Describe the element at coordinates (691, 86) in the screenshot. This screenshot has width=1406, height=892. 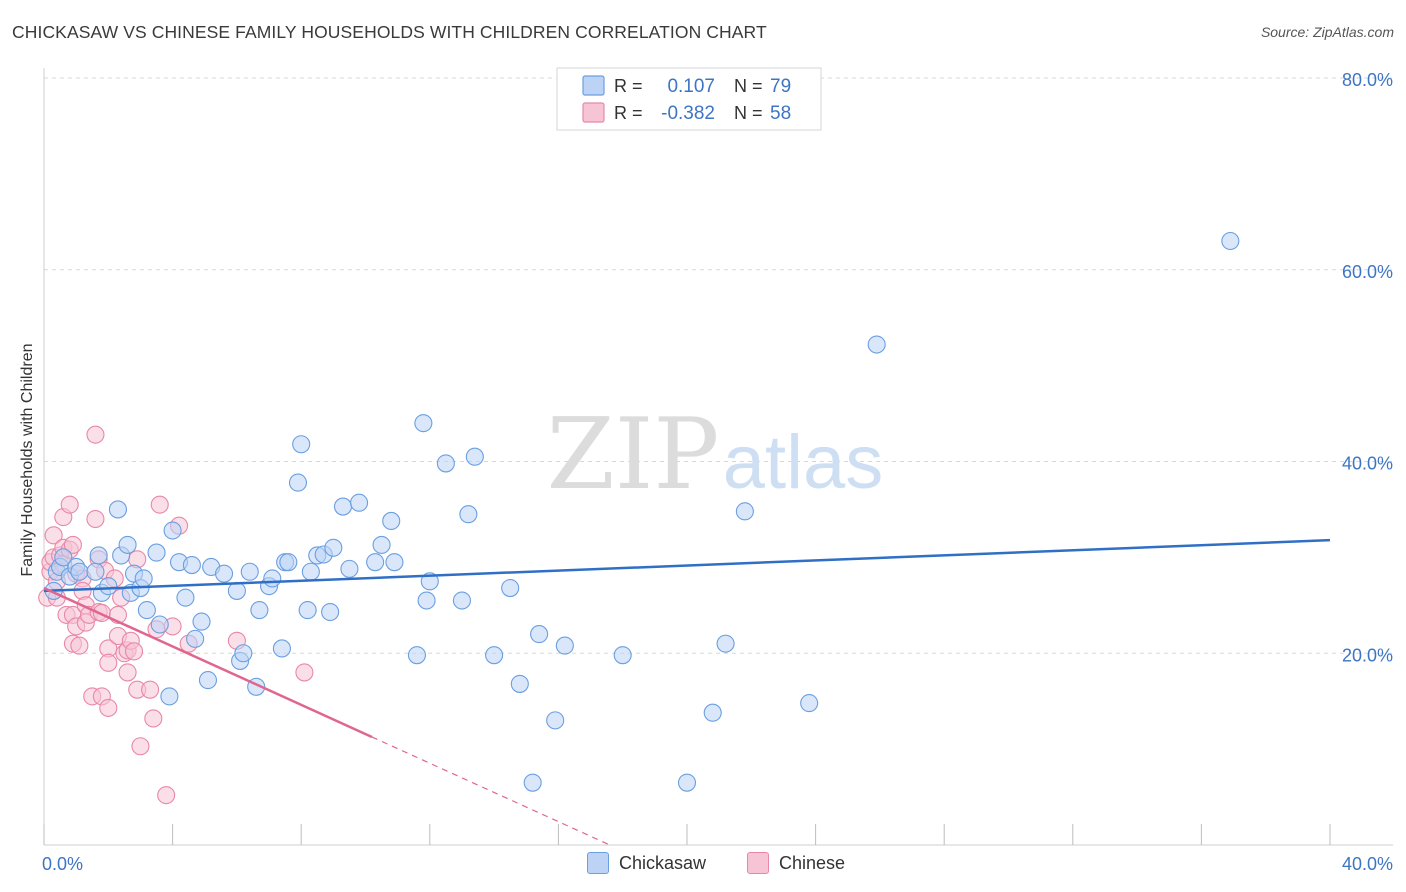
I see `legend-r-value-chickasaw: 0.107` at that location.